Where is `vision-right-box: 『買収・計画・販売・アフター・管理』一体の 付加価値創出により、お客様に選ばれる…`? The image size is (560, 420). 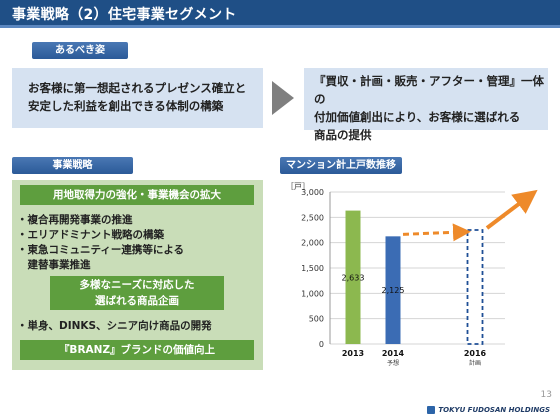 vision-right-box: 『買収・計画・販売・アフター・管理』一体の 付加価値創出により、お客様に選ばれる… is located at coordinates (426, 105).